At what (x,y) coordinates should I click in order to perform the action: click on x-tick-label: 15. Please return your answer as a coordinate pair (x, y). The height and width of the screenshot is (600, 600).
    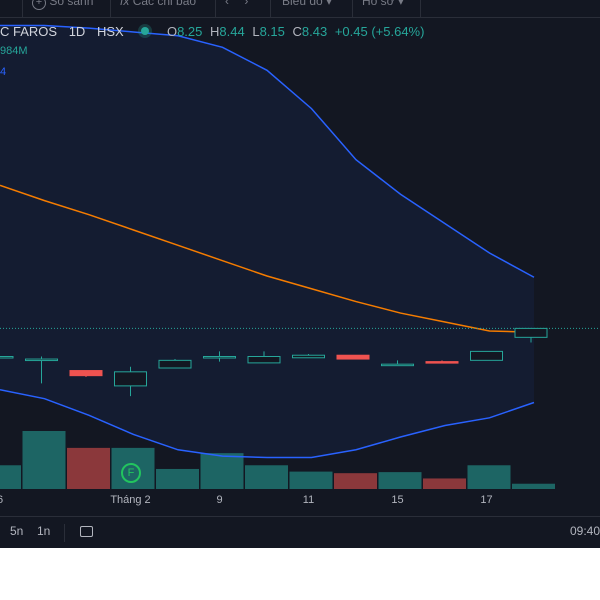
    Looking at the image, I should click on (397, 500).